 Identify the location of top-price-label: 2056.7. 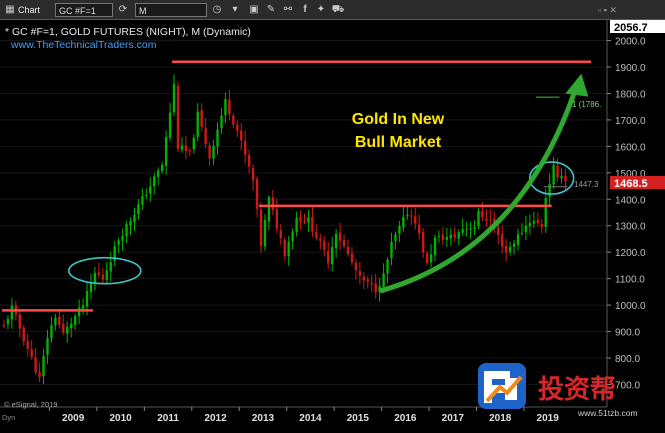
(631, 28).